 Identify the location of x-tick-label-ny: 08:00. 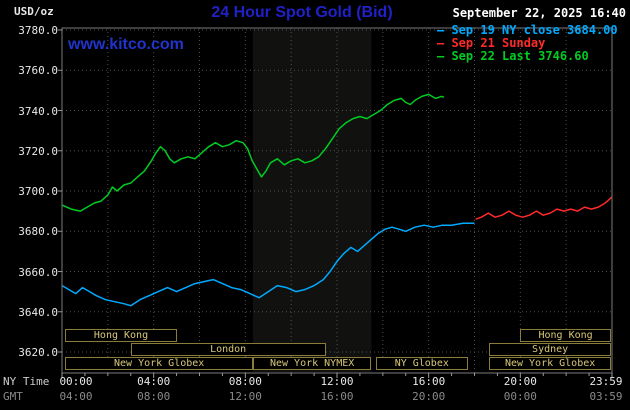
(245, 381).